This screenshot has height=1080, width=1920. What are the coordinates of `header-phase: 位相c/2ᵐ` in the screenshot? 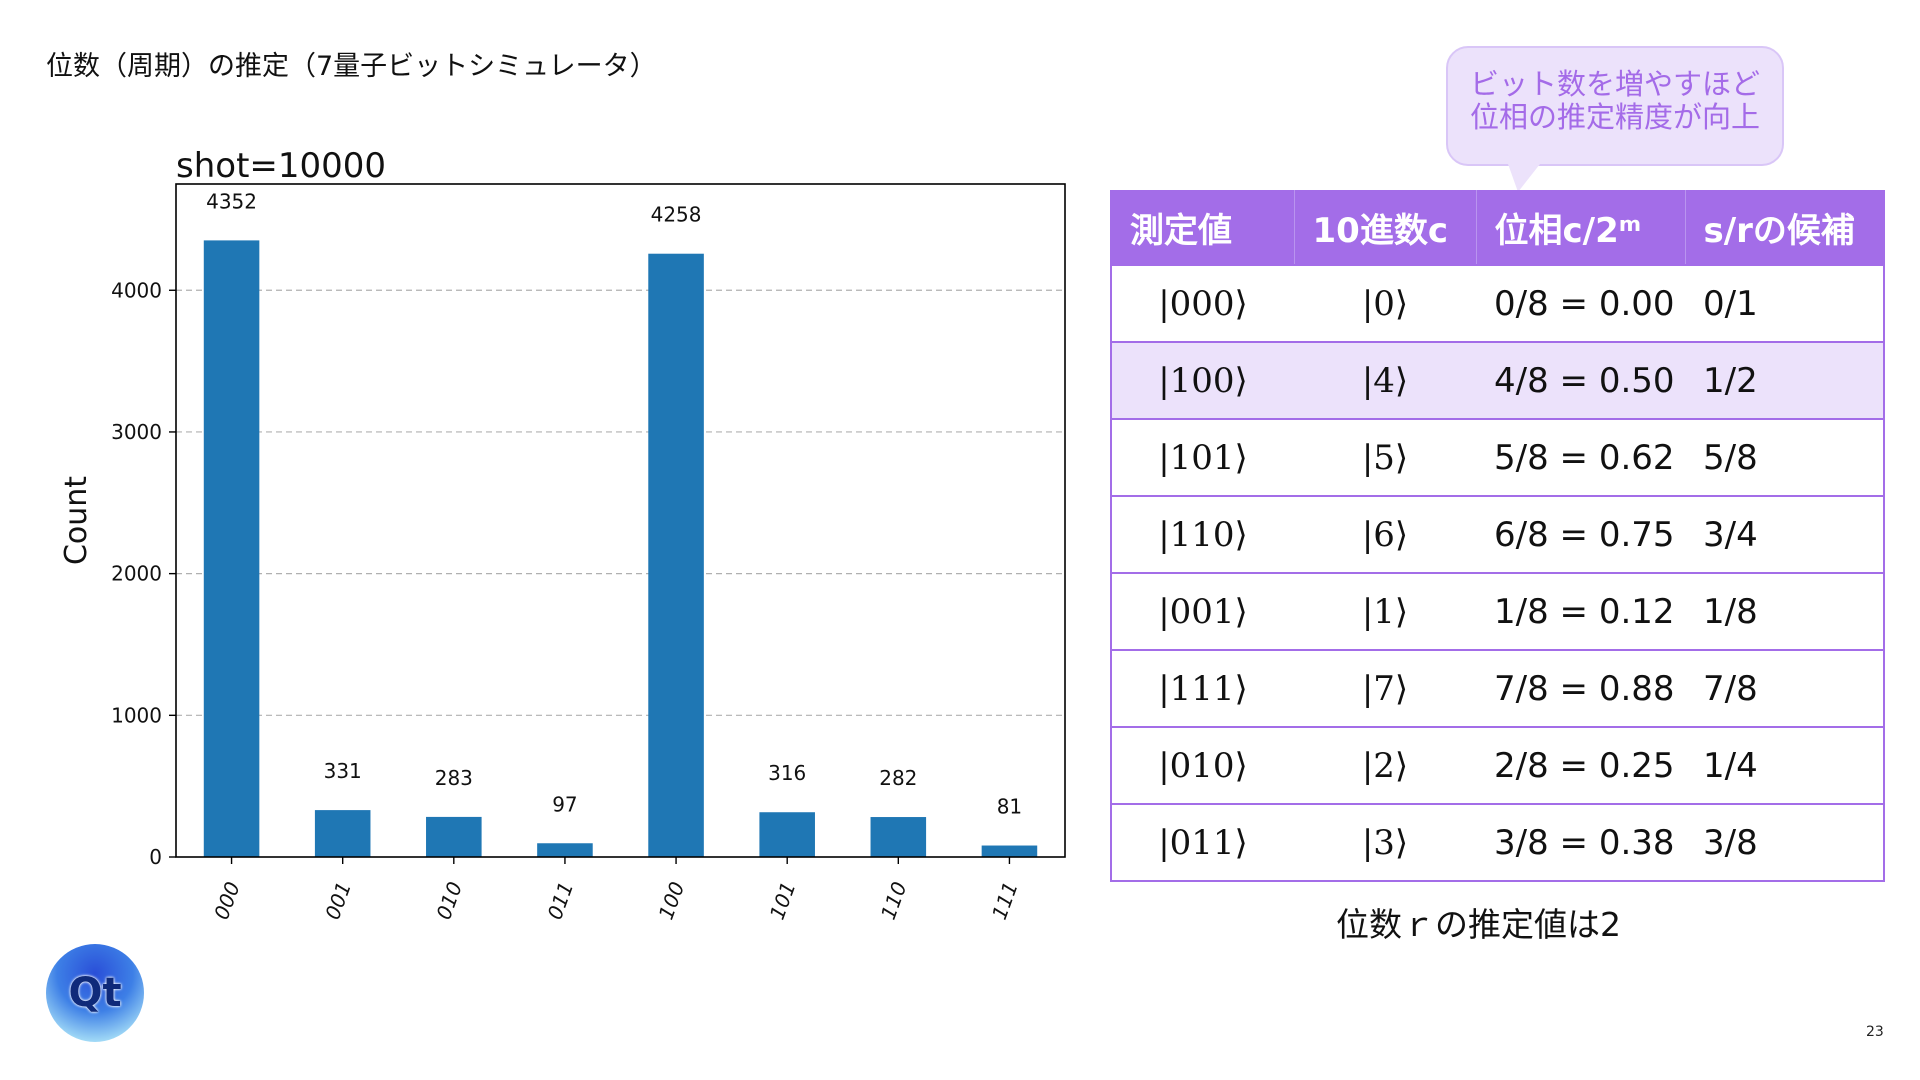 It's located at (1581, 227).